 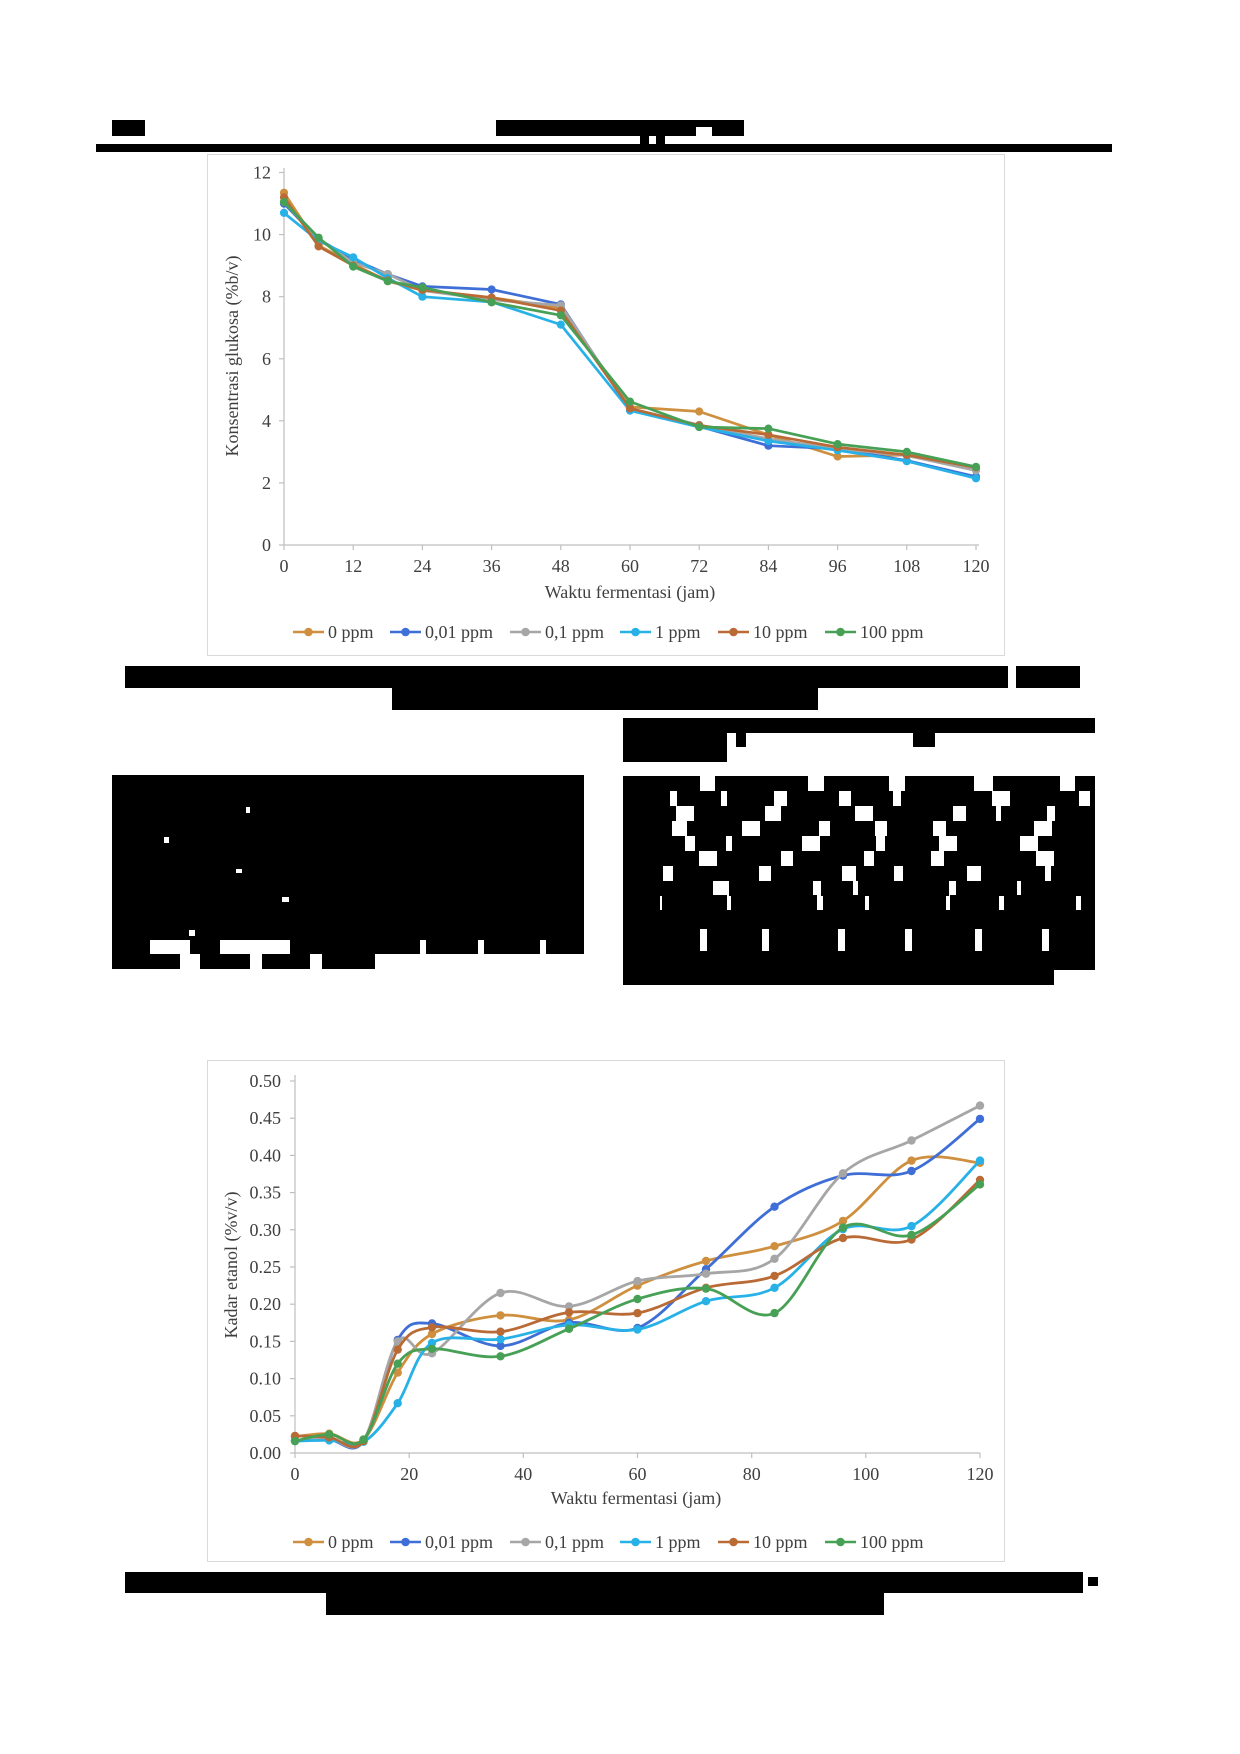 What do you see at coordinates (409, 1474) in the screenshot?
I see `svg-text: 20` at bounding box center [409, 1474].